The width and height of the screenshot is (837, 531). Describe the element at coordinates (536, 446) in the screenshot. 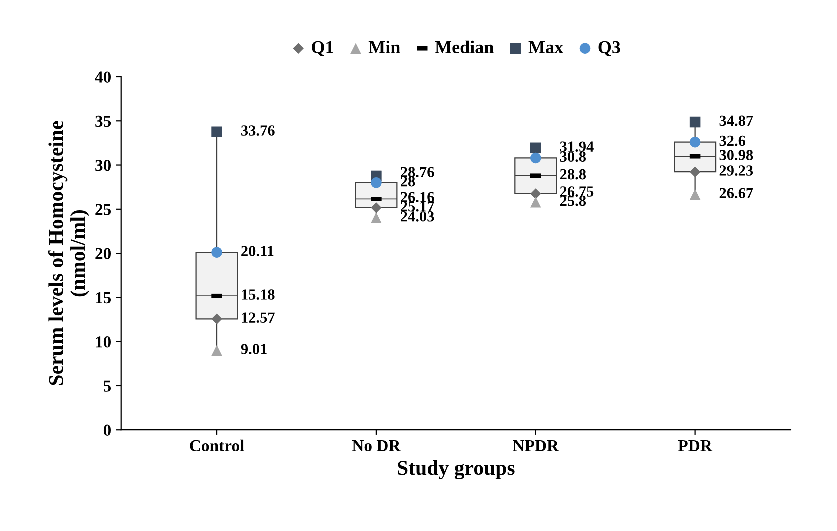

I see `x-tick-label: NPDR` at that location.